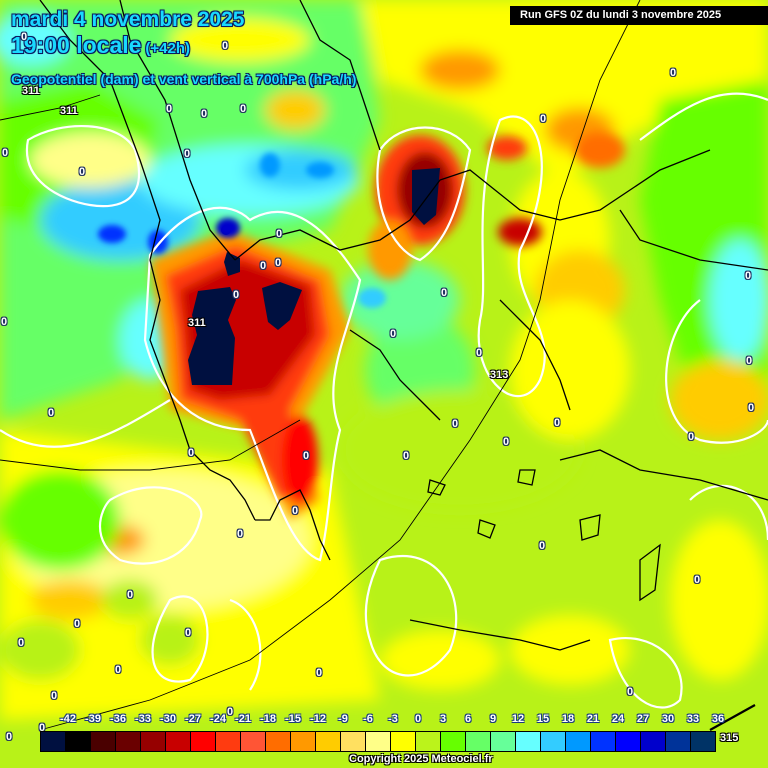 The width and height of the screenshot is (768, 768). Describe the element at coordinates (443, 719) in the screenshot. I see `legend-tick: 3` at that location.